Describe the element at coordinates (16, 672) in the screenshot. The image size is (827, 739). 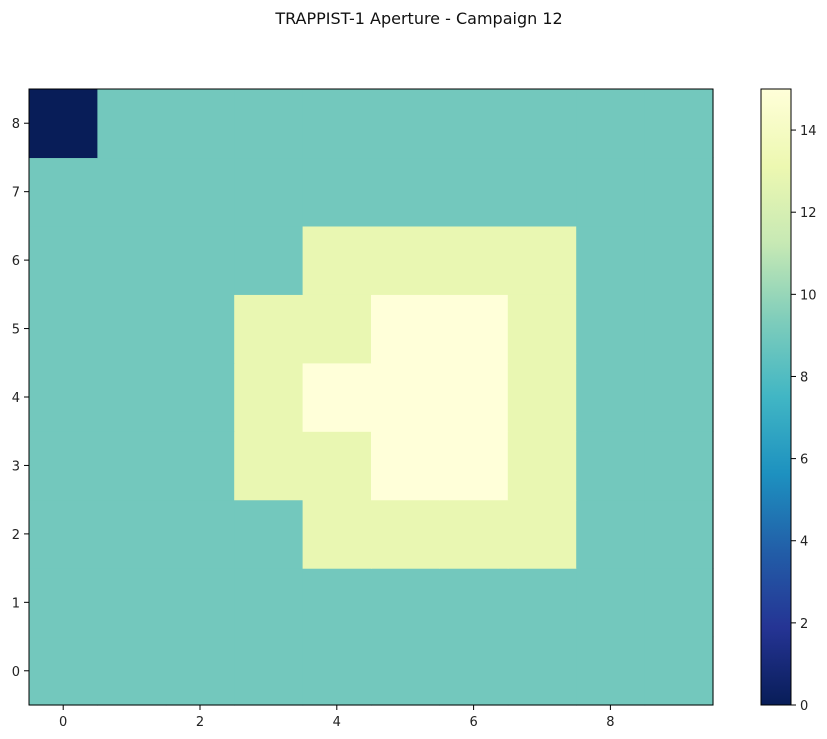
I see `y-tick-label: 0` at that location.